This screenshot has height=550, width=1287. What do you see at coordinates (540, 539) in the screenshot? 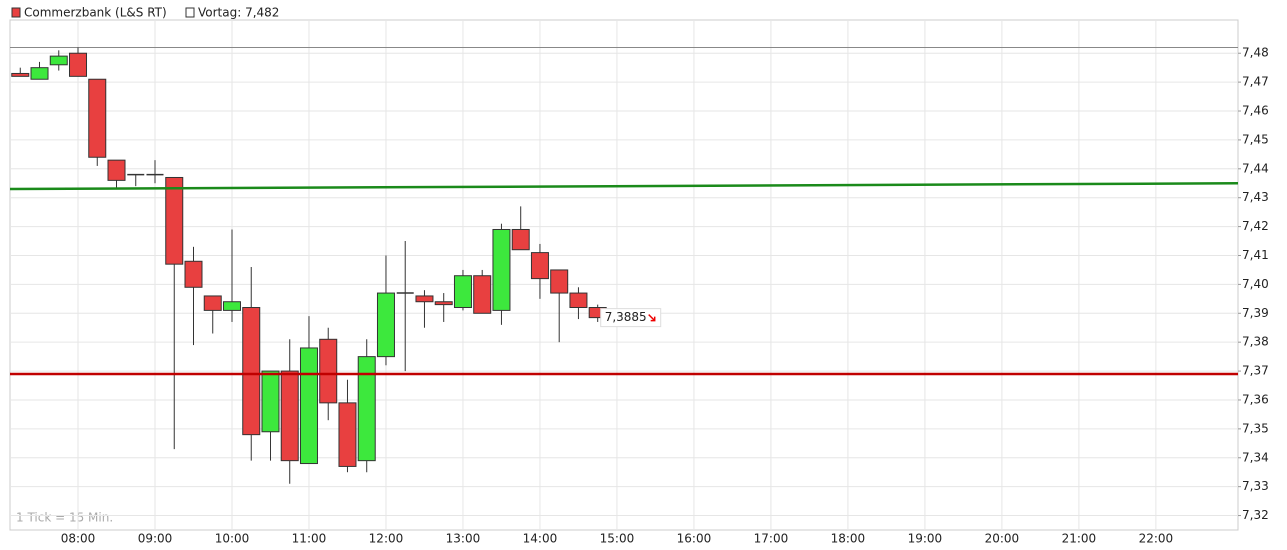
I see `x-tick-label: 14:00` at bounding box center [540, 539].